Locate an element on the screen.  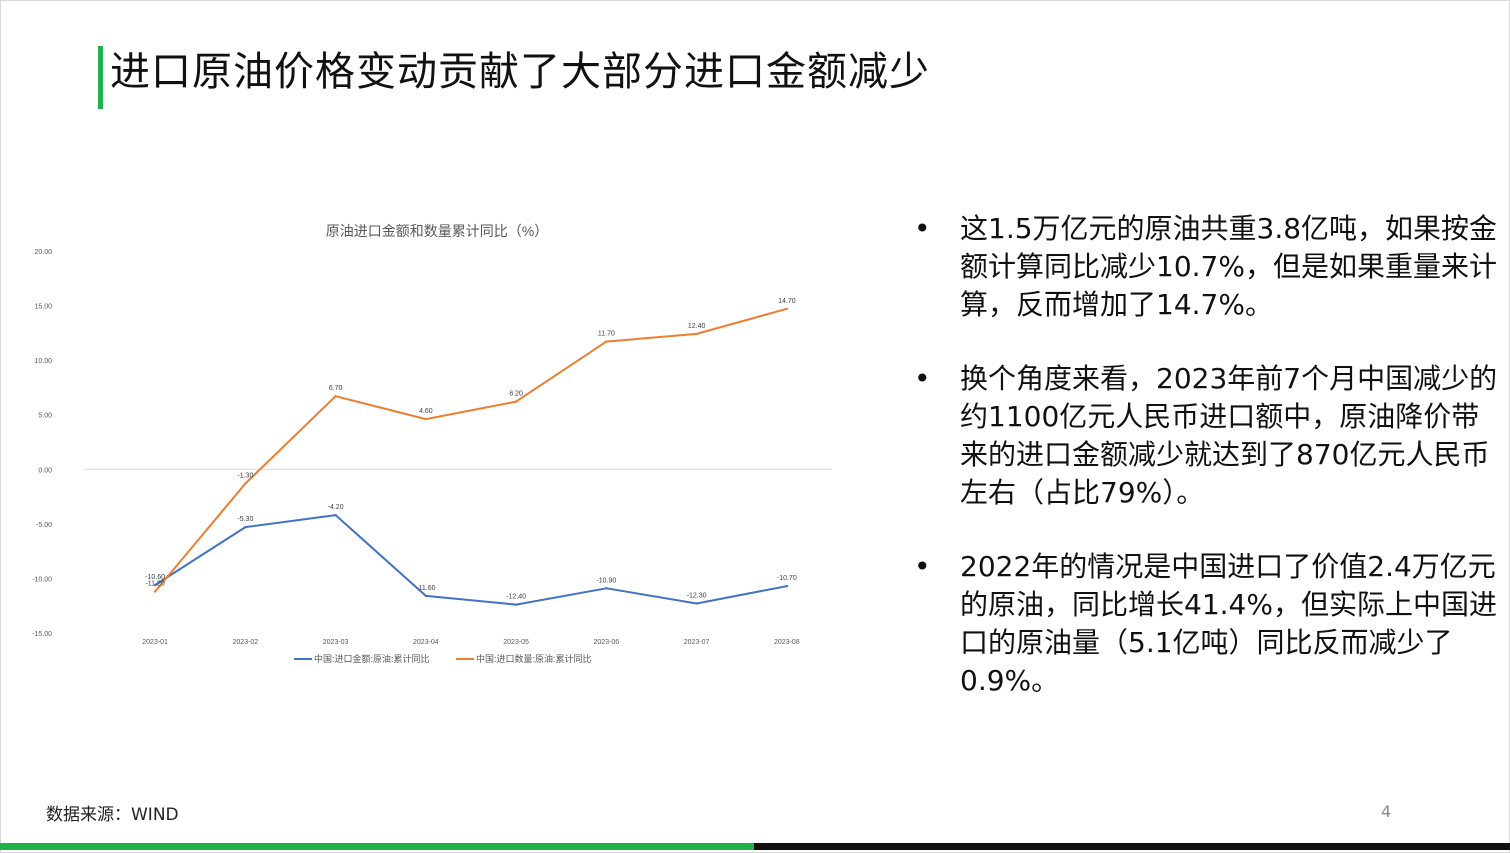
x-tick-label: 2023-02 is located at coordinates (246, 642).